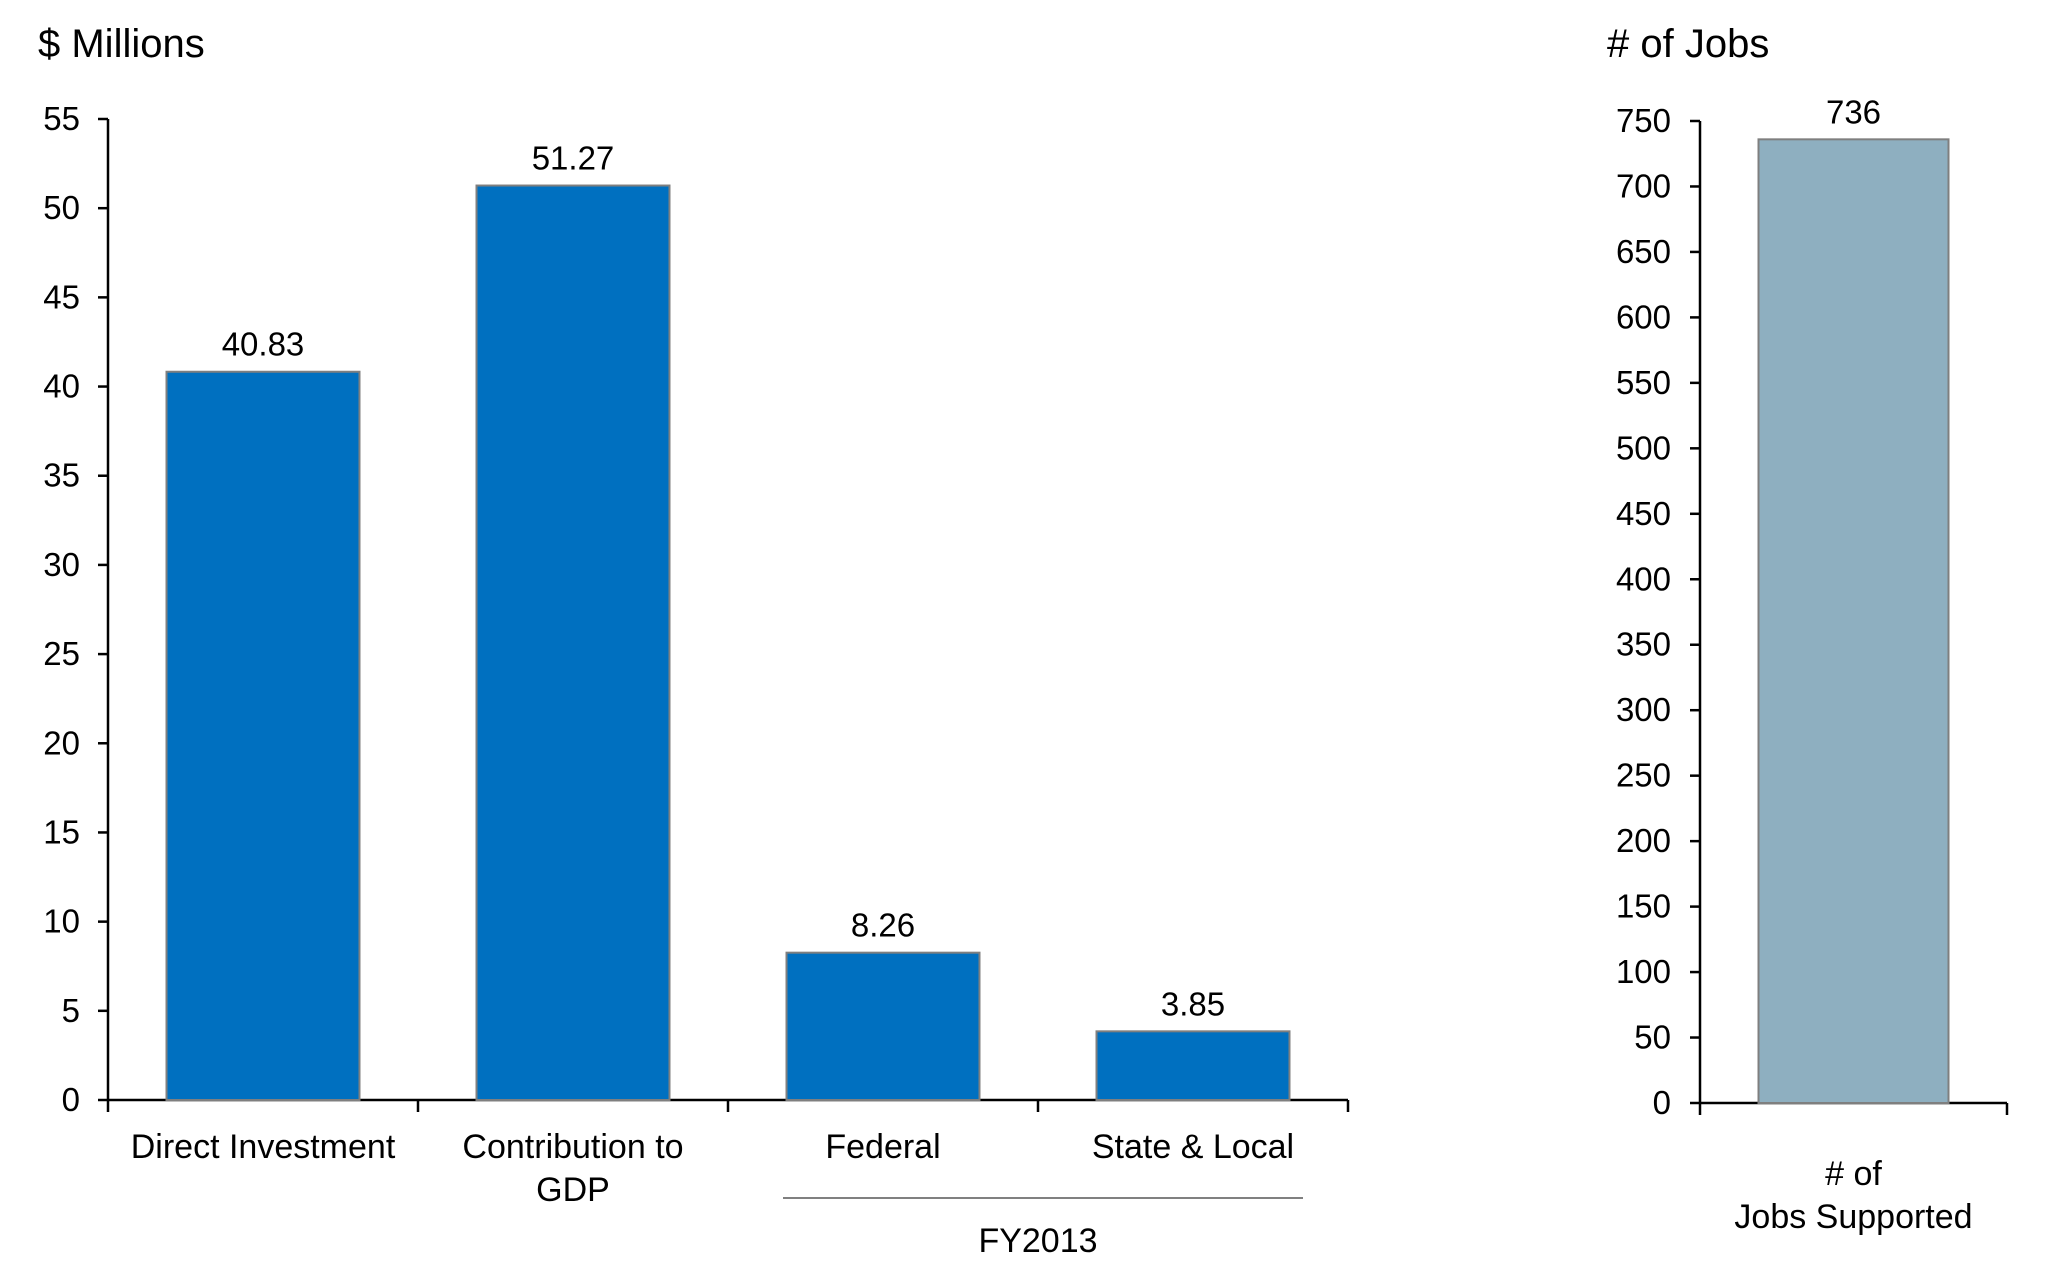 Image resolution: width=2048 pixels, height=1271 pixels. Describe the element at coordinates (1643, 513) in the screenshot. I see `y-tick-label: 450` at that location.